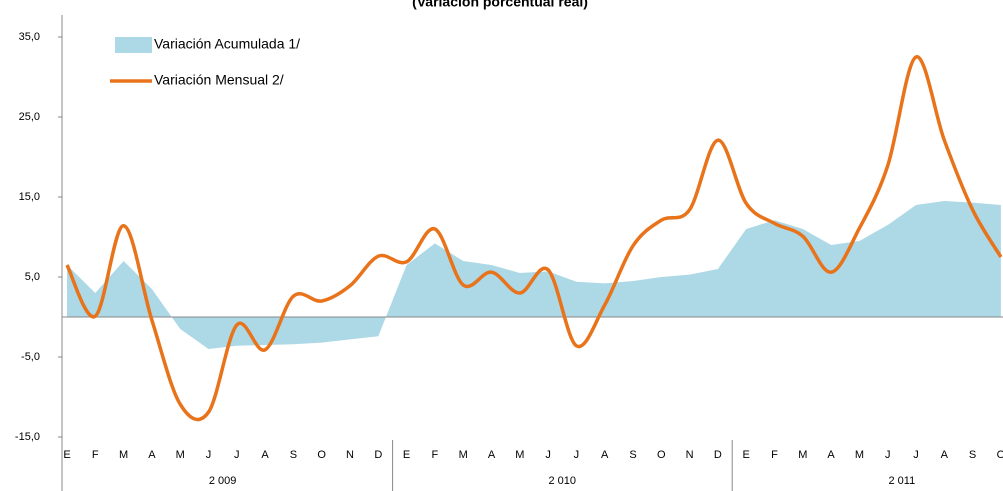  I want to click on year-label: 2 010, so click(562, 481).